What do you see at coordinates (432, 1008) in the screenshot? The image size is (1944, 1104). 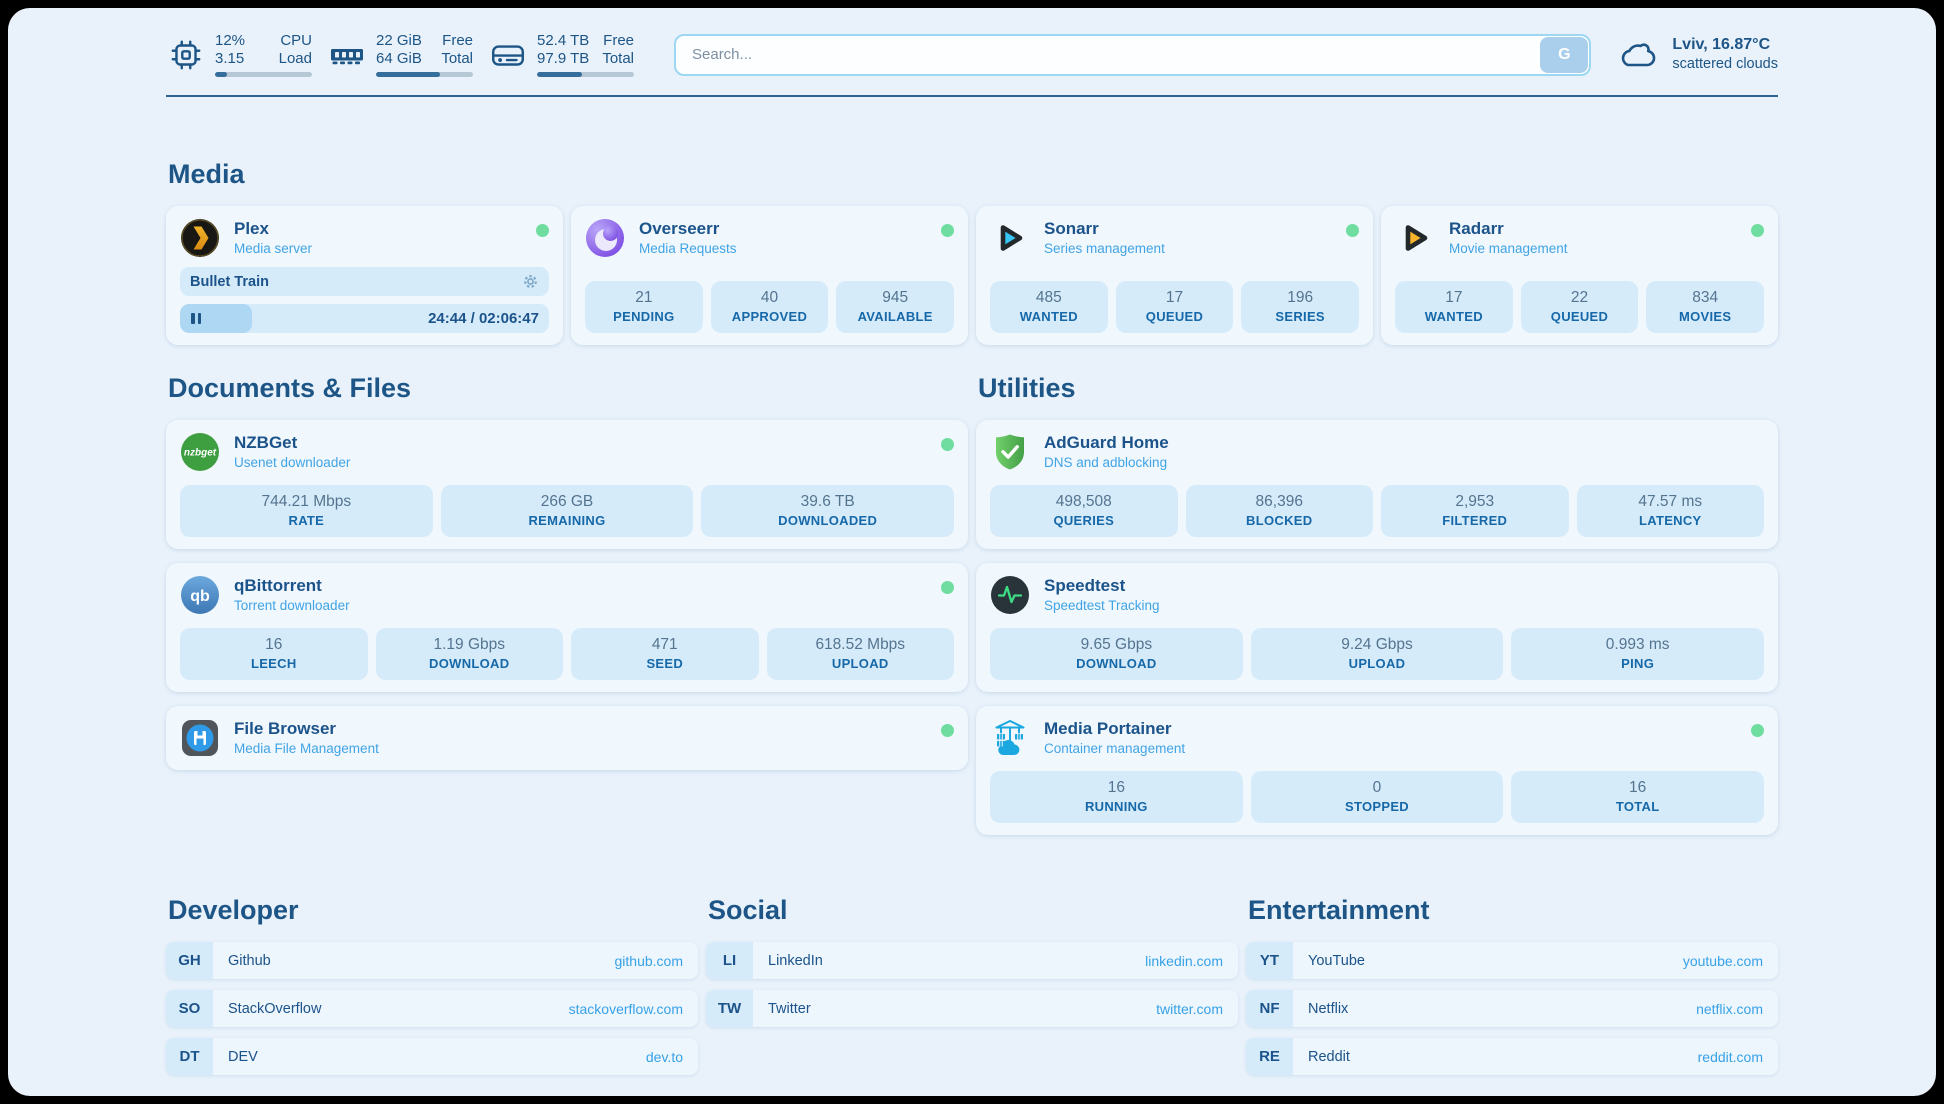 I see `bookmark-stackoverflow: SO StackOverflow stackoverflow.com` at bounding box center [432, 1008].